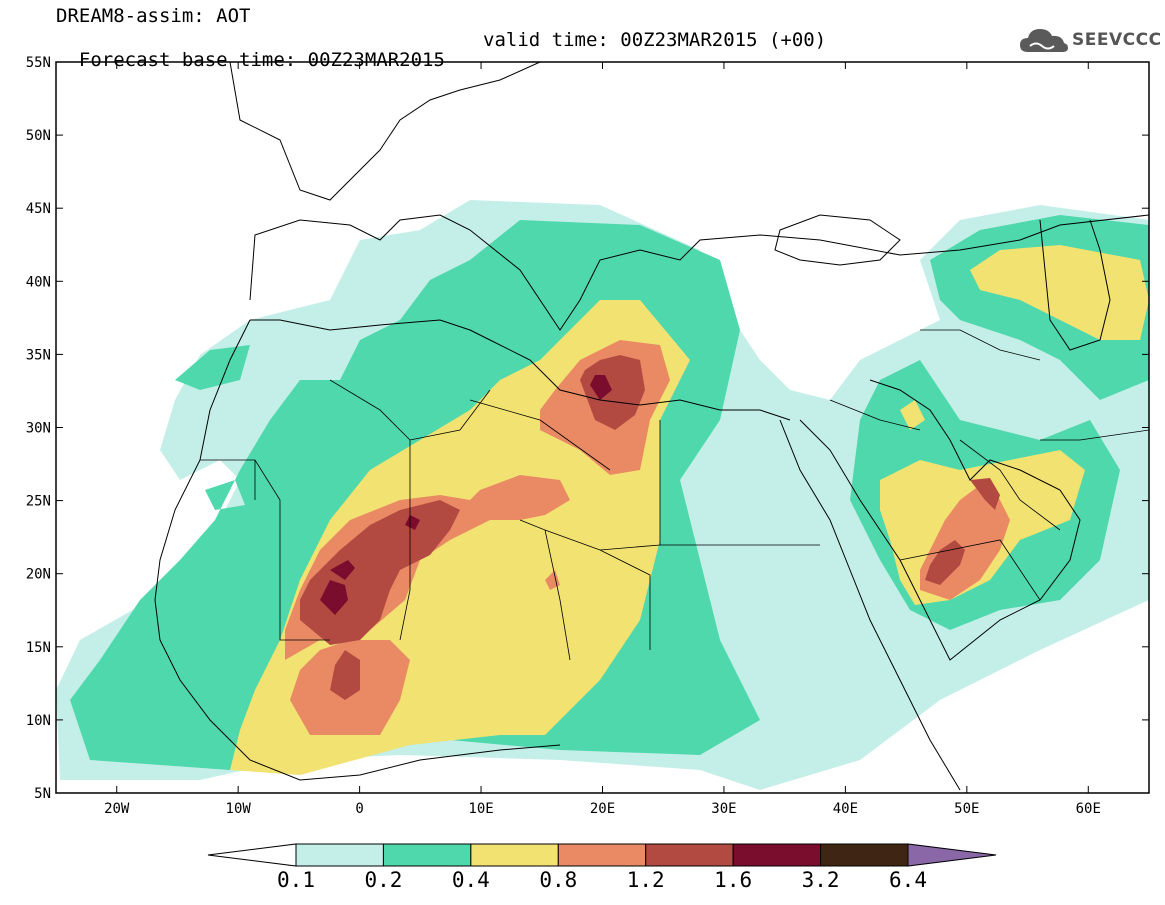 Image resolution: width=1165 pixels, height=905 pixels. What do you see at coordinates (38, 502) in the screenshot?
I see `lat-tick-label: 25N` at bounding box center [38, 502].